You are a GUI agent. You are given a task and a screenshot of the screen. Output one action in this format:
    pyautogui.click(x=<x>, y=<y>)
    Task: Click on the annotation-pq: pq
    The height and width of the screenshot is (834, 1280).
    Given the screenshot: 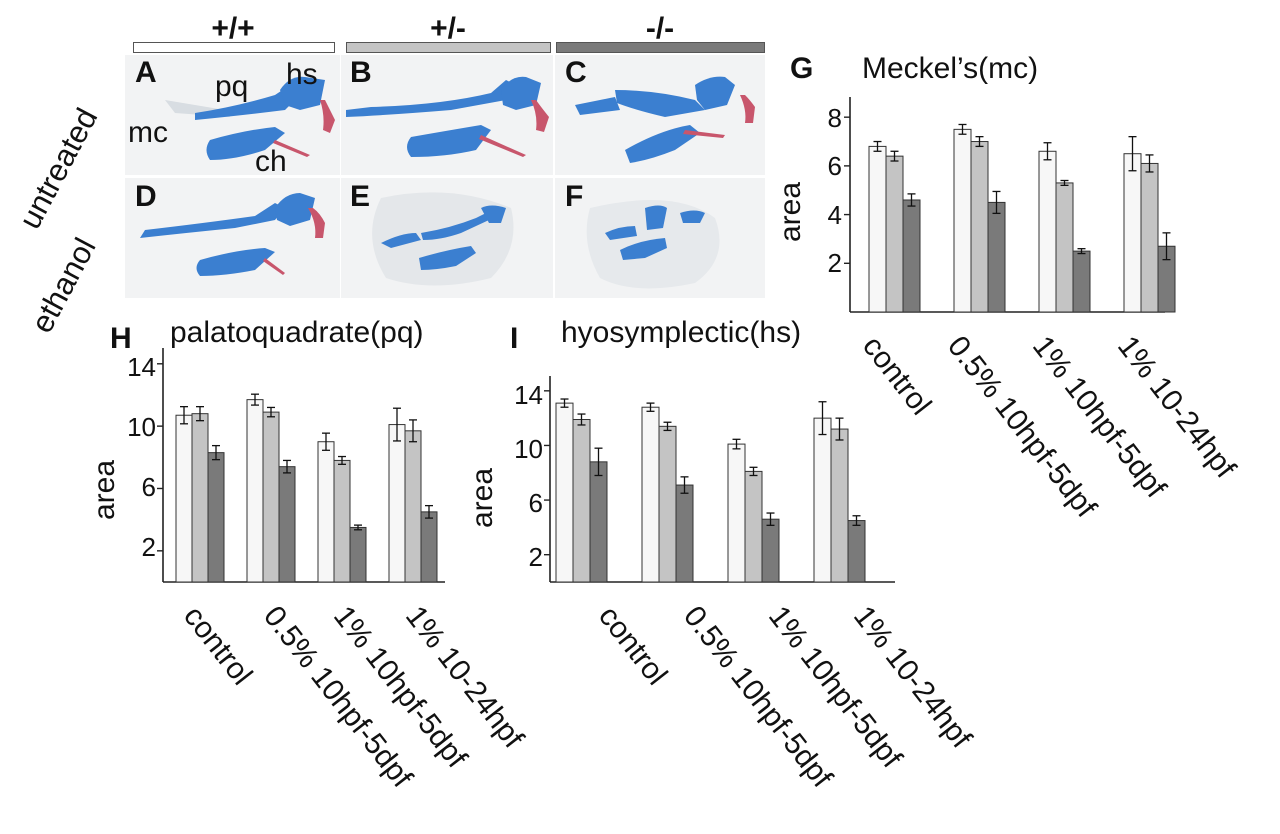 What is the action you would take?
    pyautogui.click(x=232, y=86)
    